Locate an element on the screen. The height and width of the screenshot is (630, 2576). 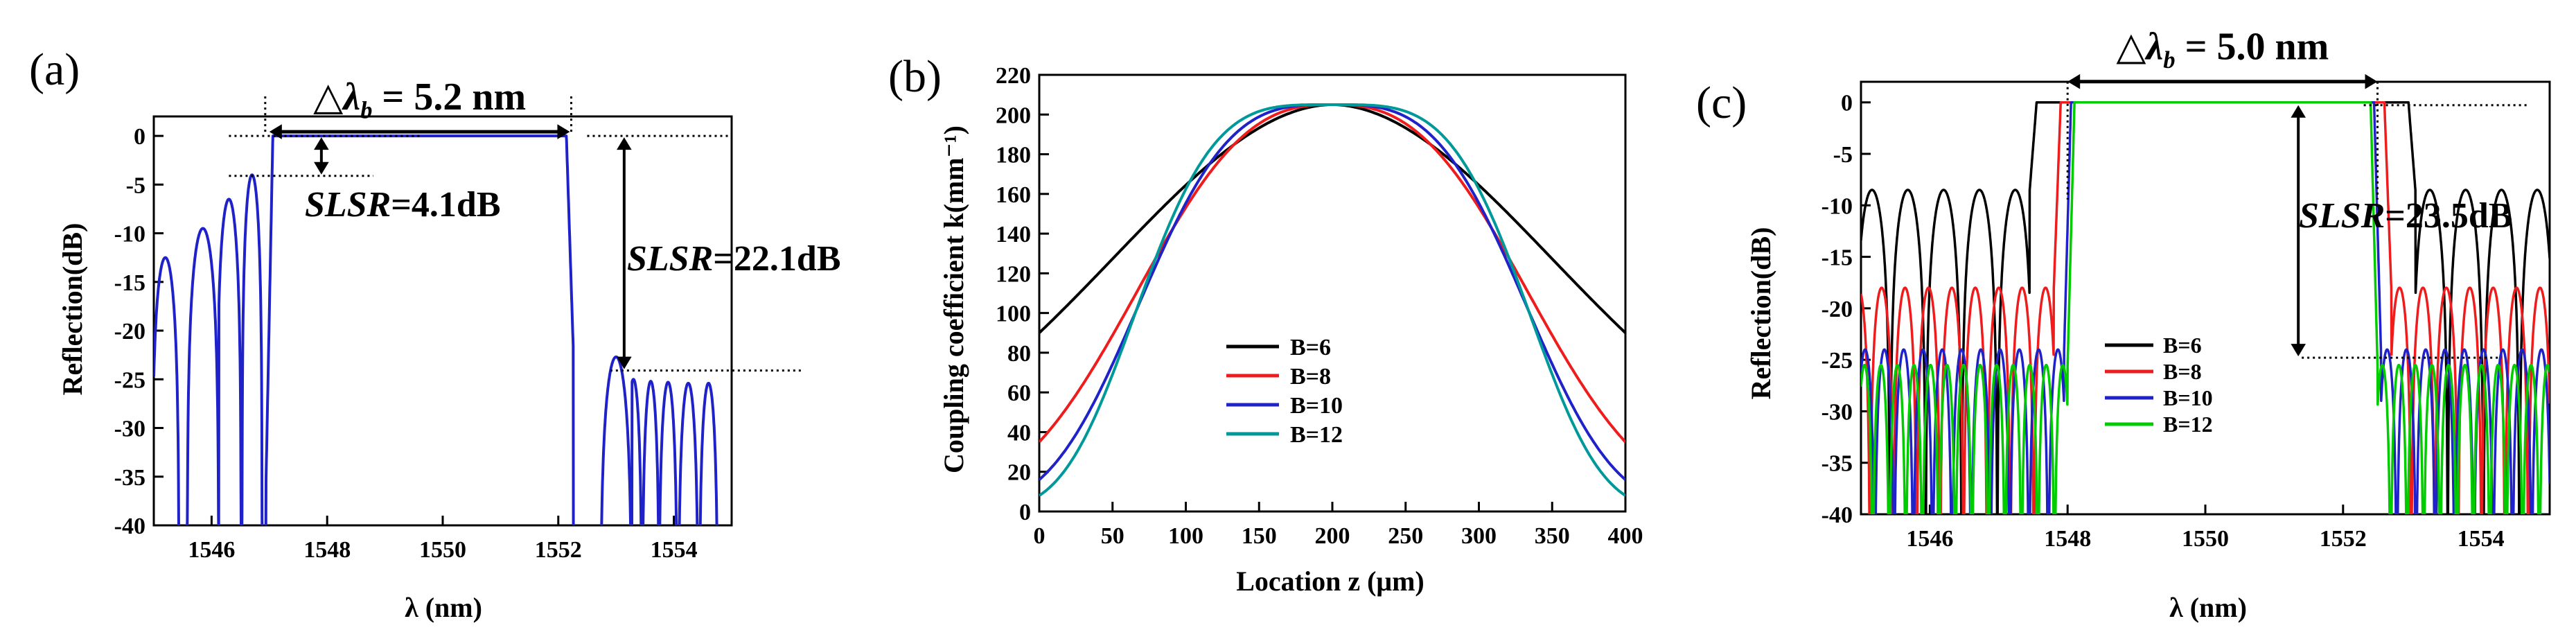
panel-a-slsr-left-label: SLSR=4.1dB is located at coordinates (403, 205).